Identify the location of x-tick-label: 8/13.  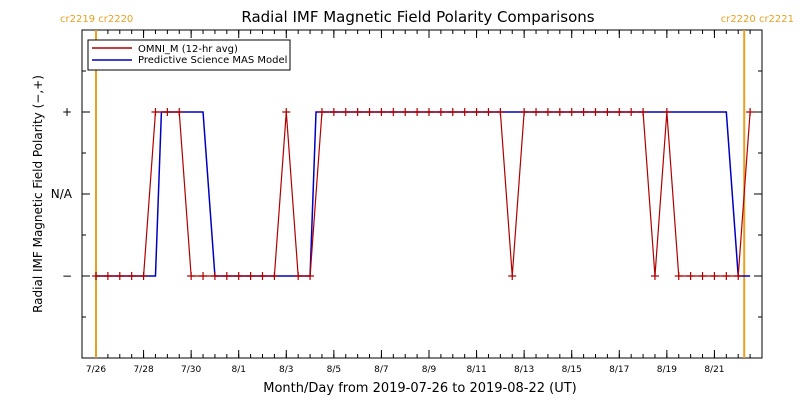
(524, 370).